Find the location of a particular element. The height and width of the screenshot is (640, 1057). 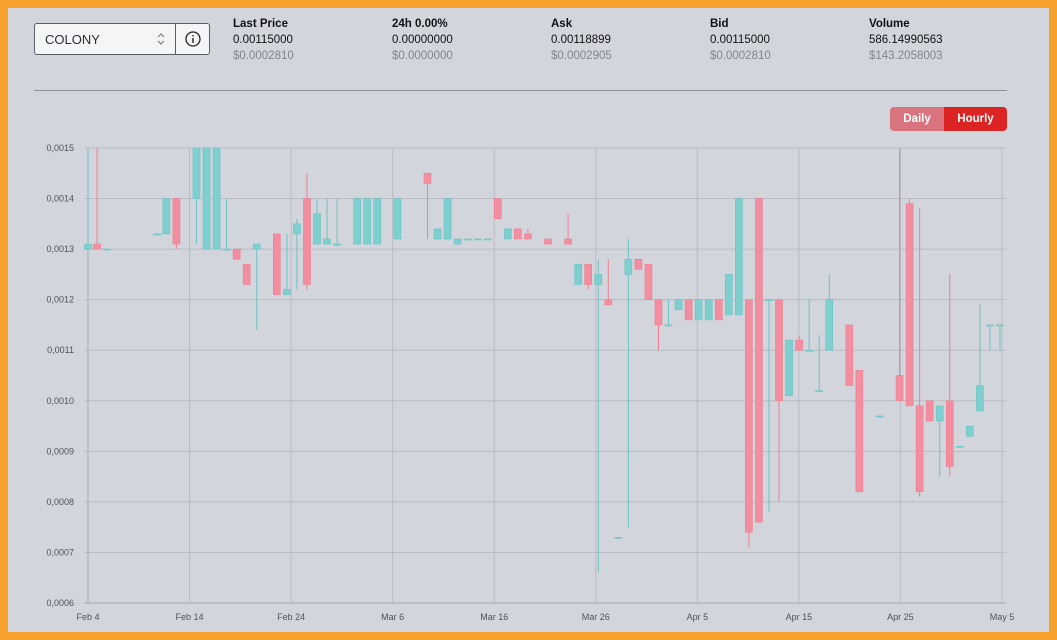

interval-toggle: Daily Hourly is located at coordinates (948, 119).